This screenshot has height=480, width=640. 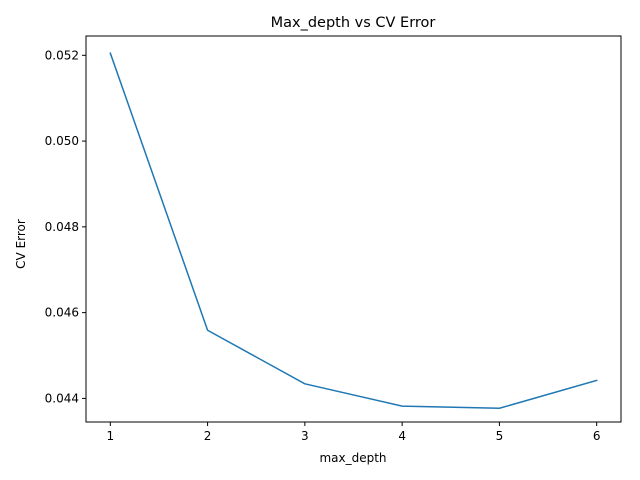 I want to click on y-axis-label: CV Error, so click(x=21, y=244).